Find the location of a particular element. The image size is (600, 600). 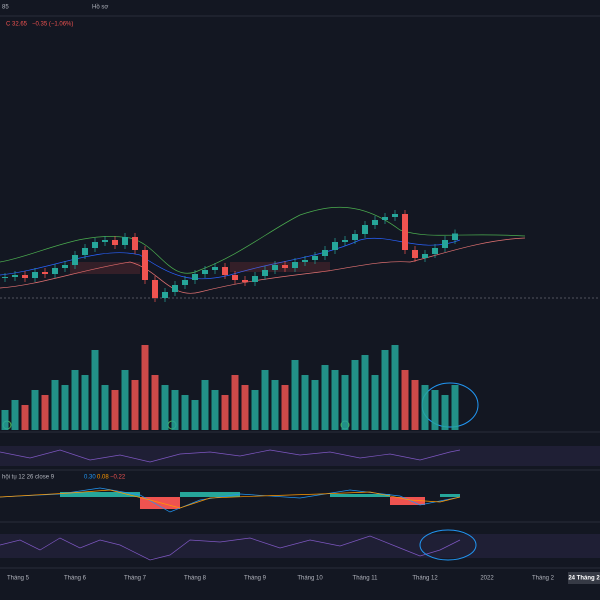

rsi-band is located at coordinates (300, 546).